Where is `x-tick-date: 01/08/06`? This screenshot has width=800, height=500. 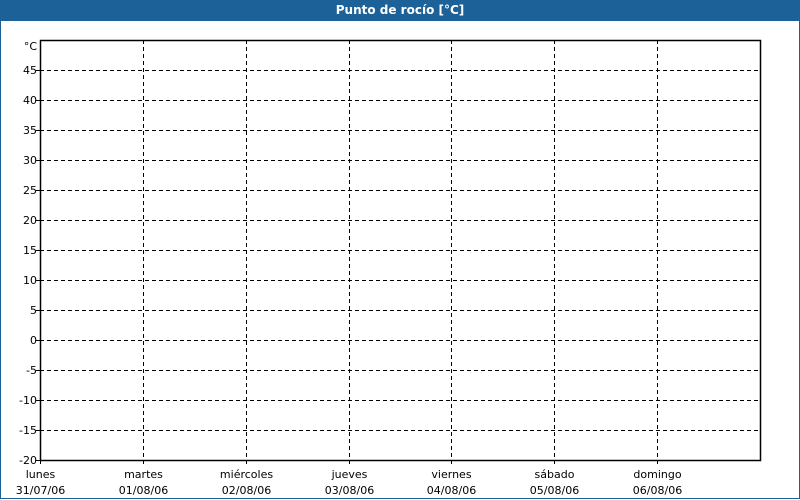
x-tick-date: 01/08/06 is located at coordinates (143, 490).